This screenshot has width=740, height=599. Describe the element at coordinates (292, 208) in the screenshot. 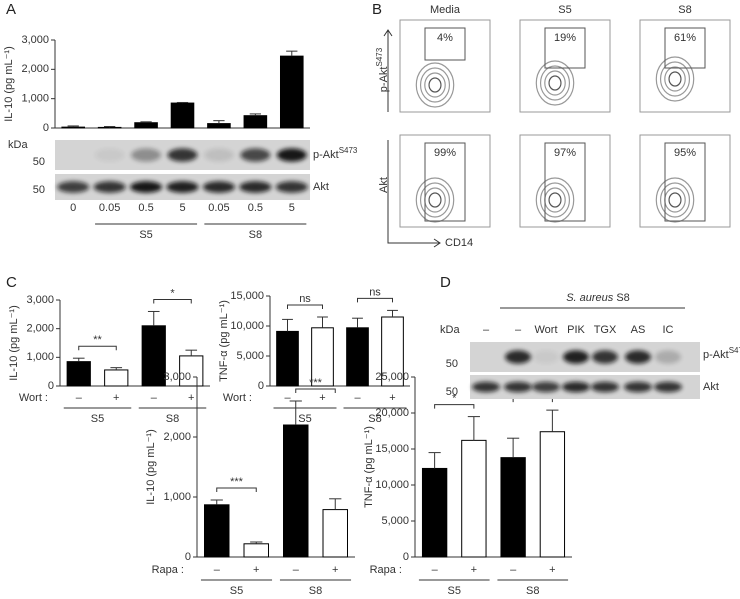

I see `x-tick-label: 5` at that location.